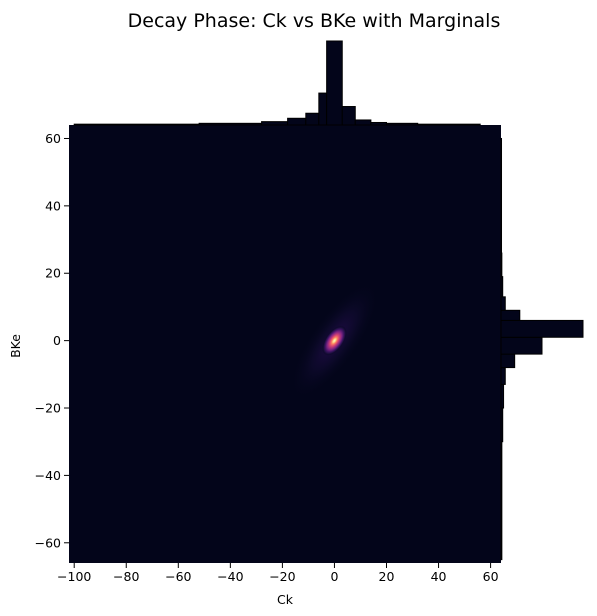 The height and width of the screenshot is (616, 597). I want to click on y-axis-label: BKe, so click(15, 346).